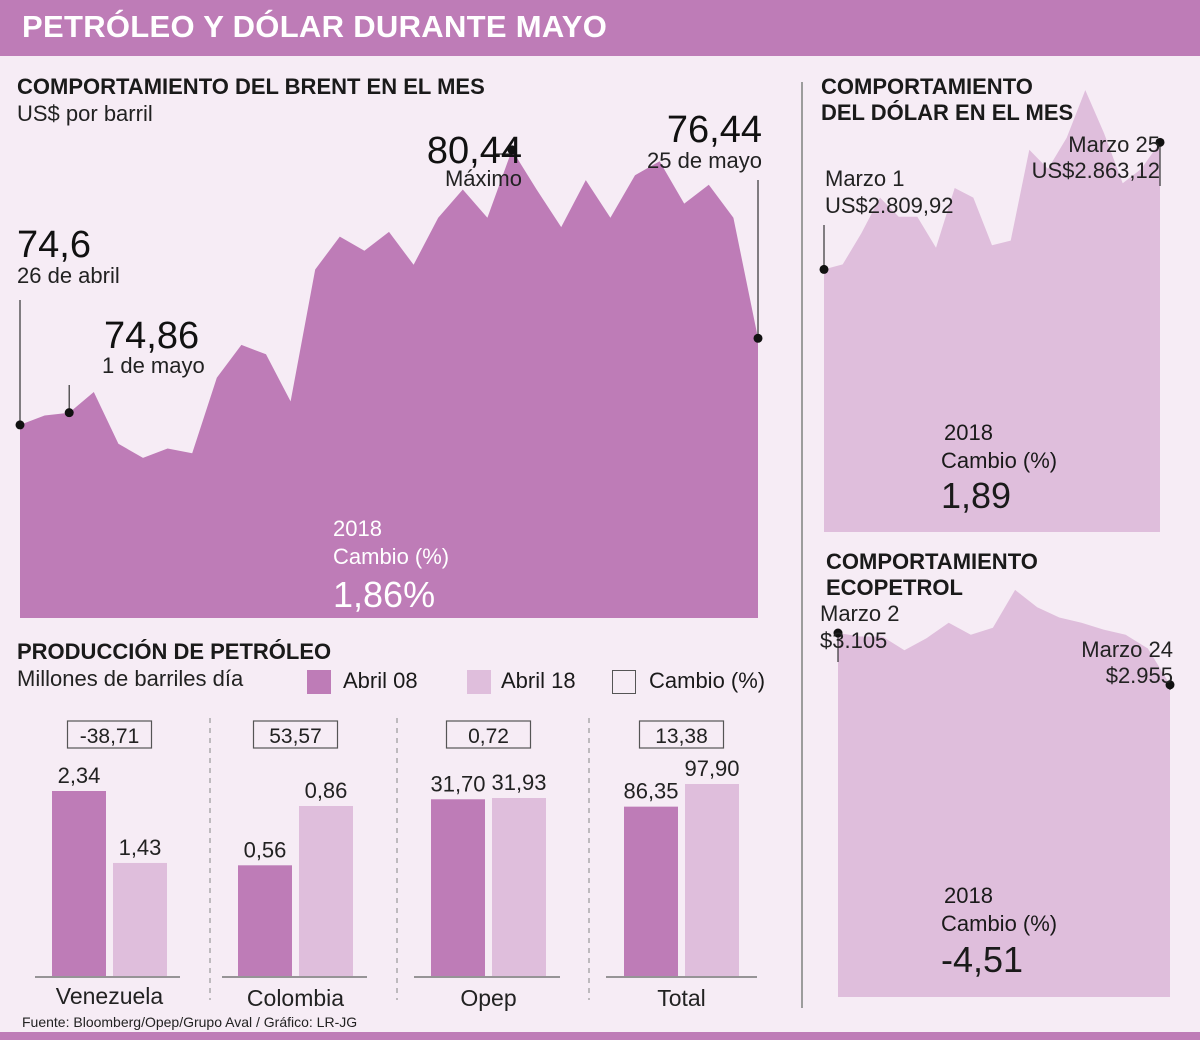  Describe the element at coordinates (982, 959) in the screenshot. I see `ecopetrol-change-value: -4,51` at that location.